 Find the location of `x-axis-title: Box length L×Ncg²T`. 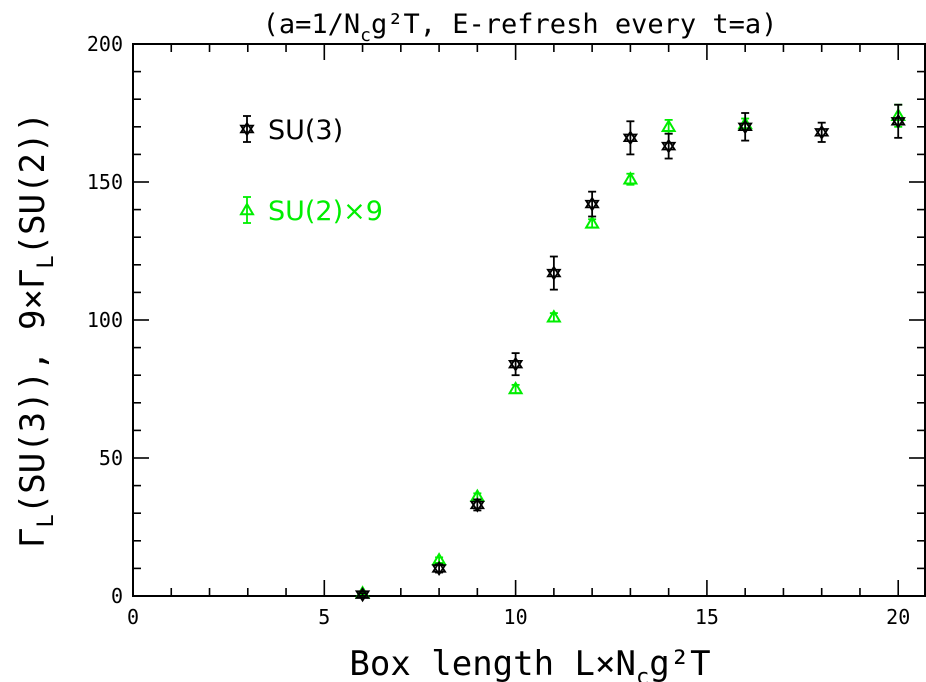

x-axis-title: Box length L×Ncg²T is located at coordinates (529, 663).